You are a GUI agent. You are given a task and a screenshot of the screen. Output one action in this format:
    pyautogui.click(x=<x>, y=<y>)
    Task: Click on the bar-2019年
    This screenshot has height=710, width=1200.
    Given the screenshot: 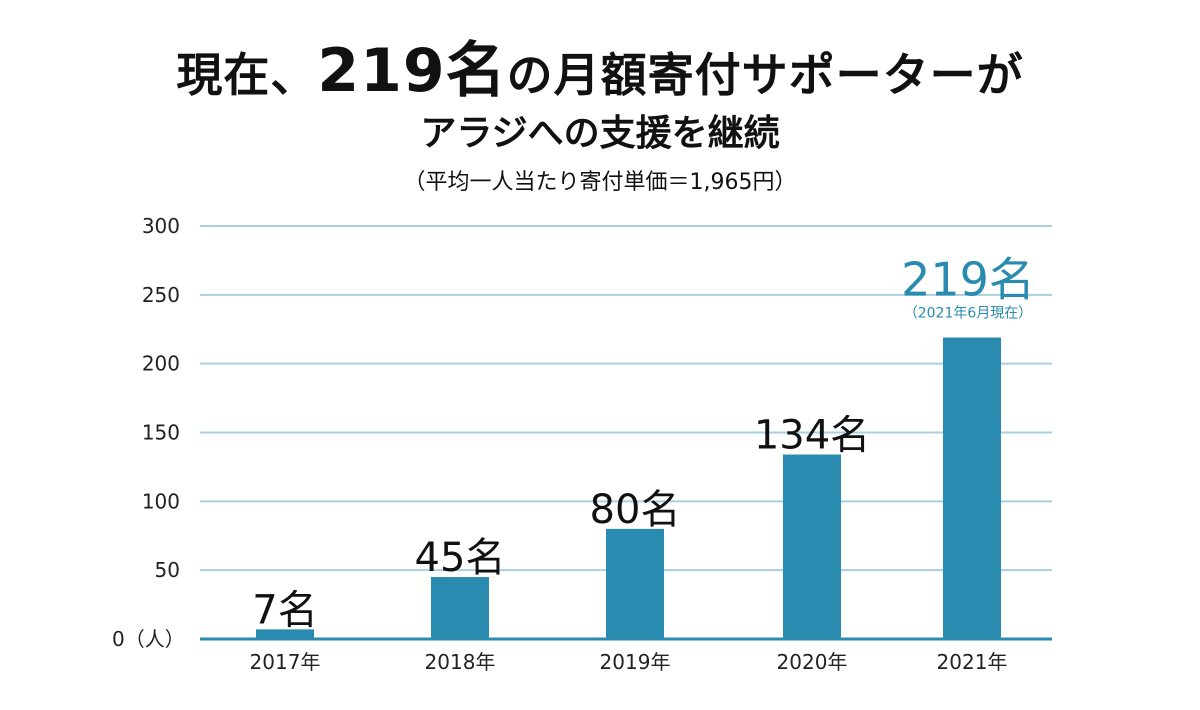 What is the action you would take?
    pyautogui.click(x=635, y=583)
    